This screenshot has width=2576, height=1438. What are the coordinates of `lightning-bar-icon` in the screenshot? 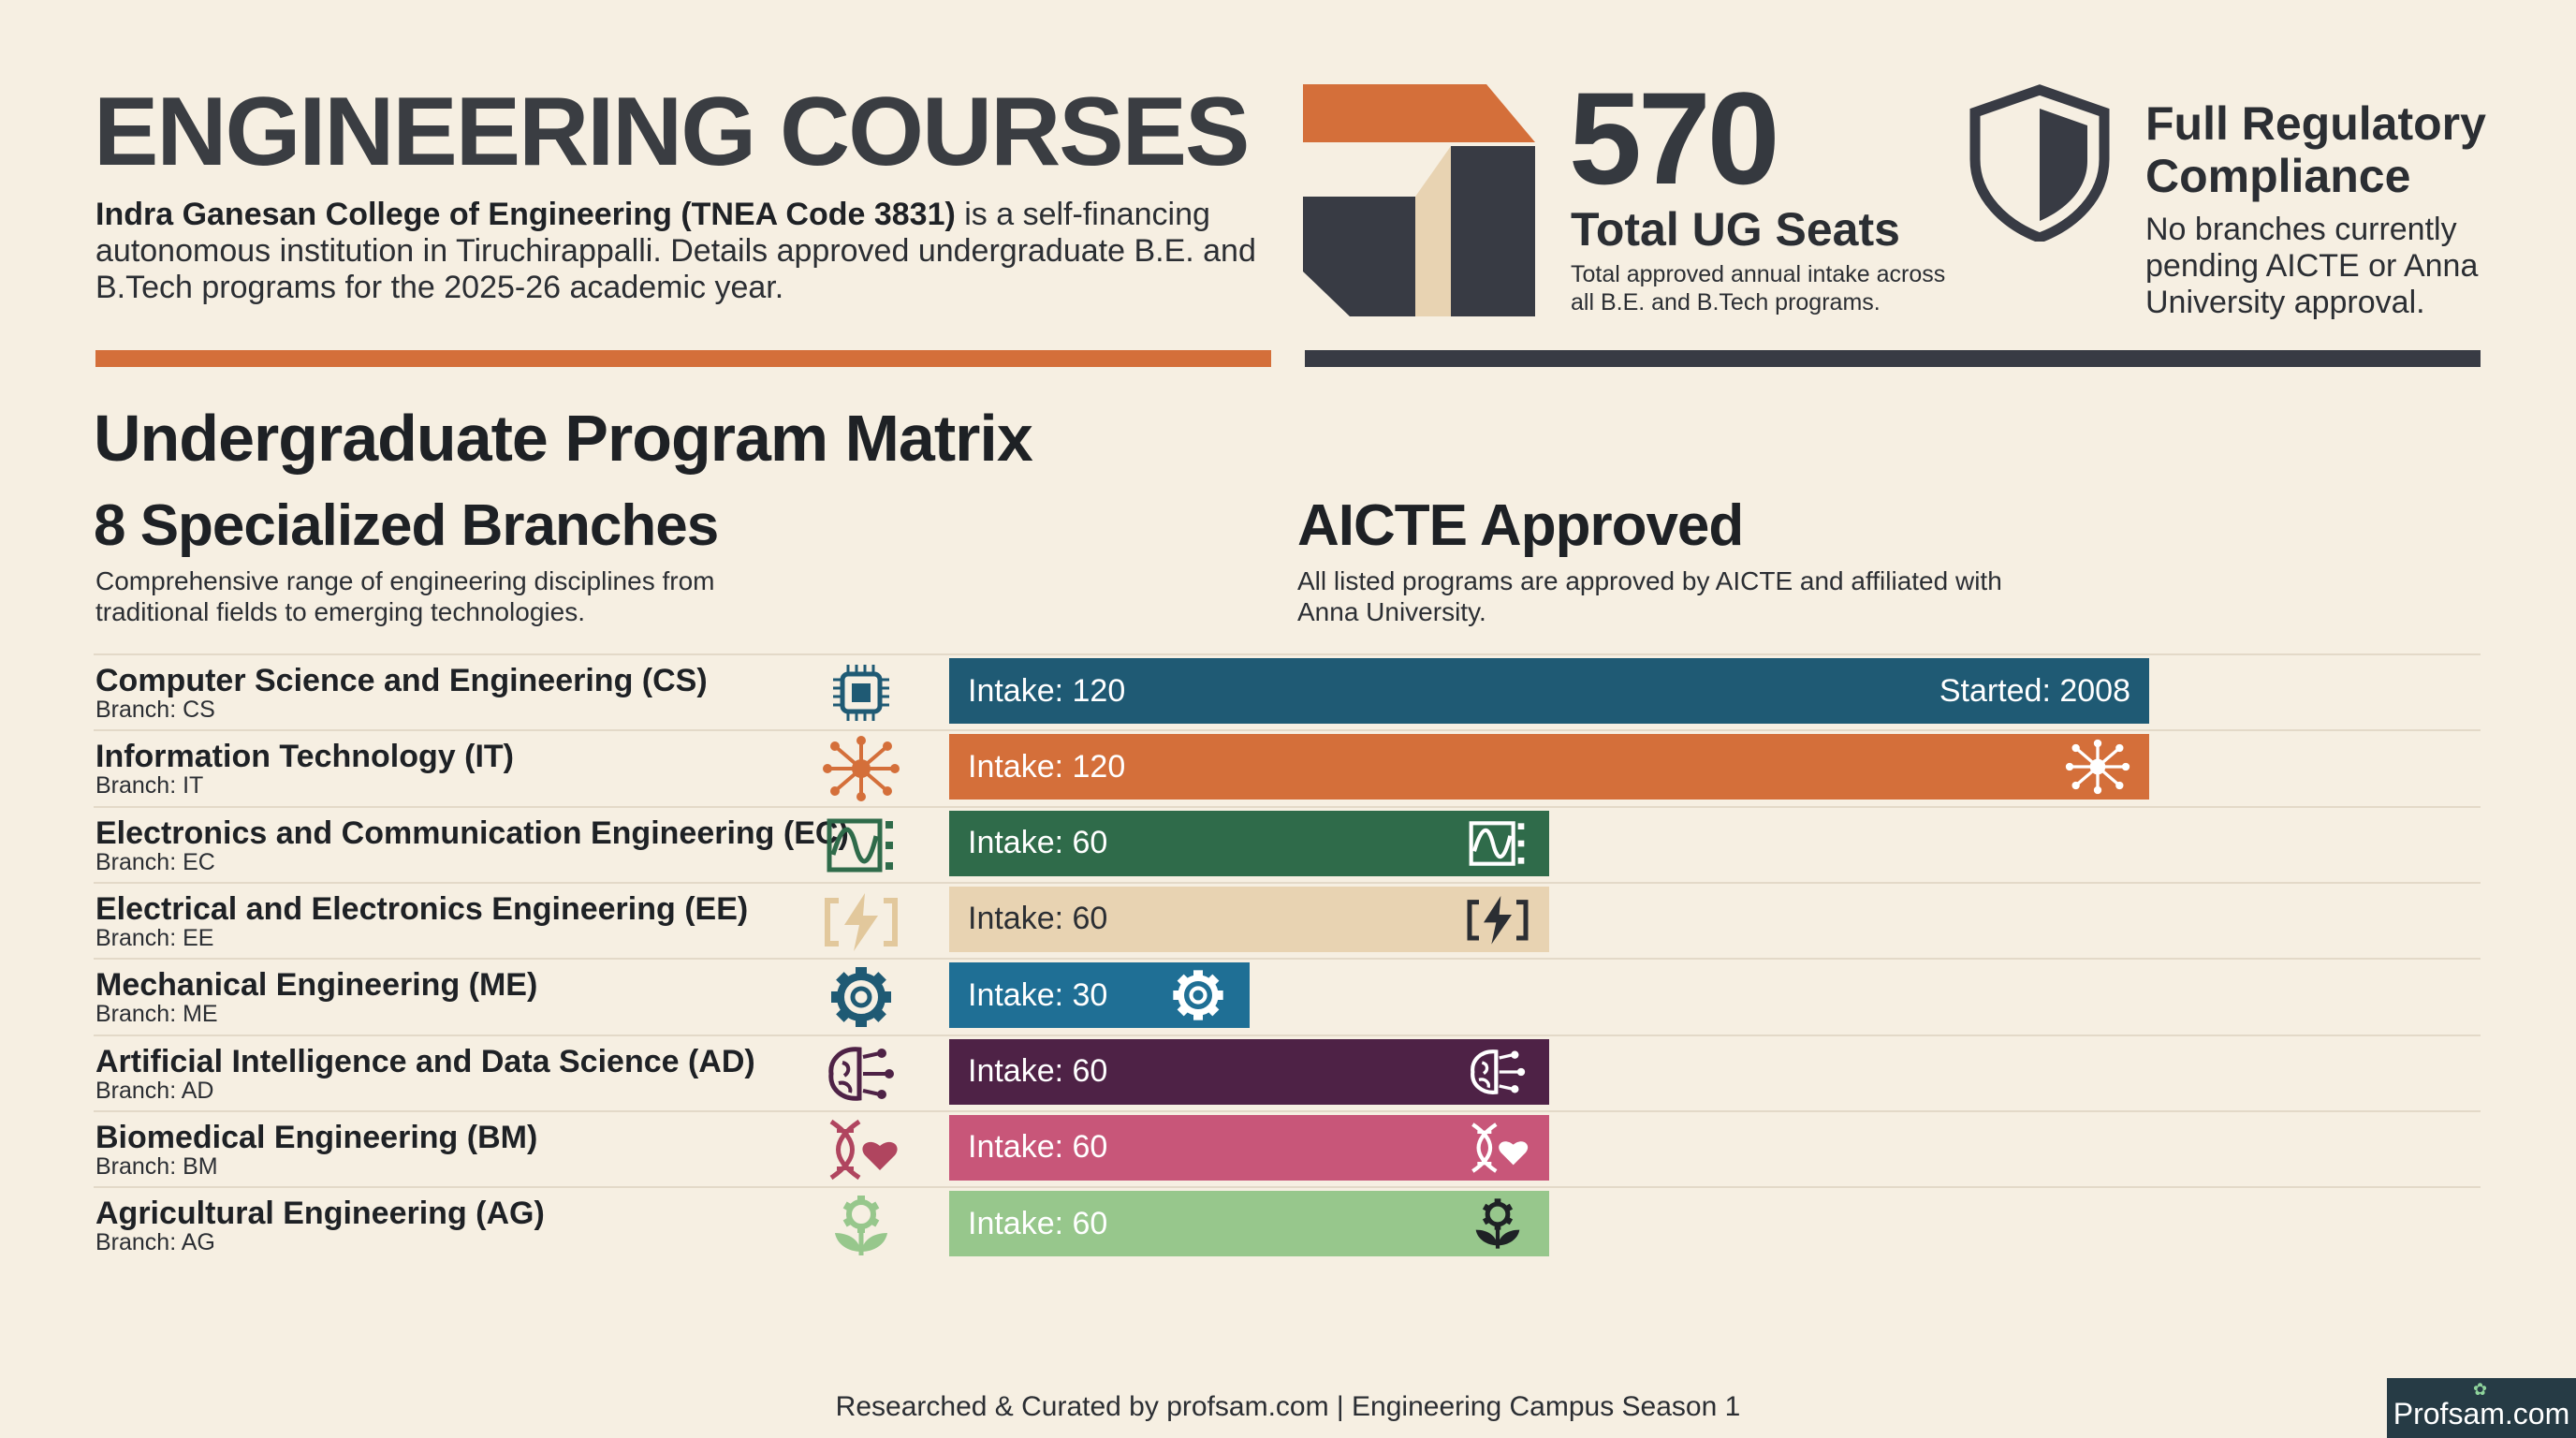 It's located at (1497, 919).